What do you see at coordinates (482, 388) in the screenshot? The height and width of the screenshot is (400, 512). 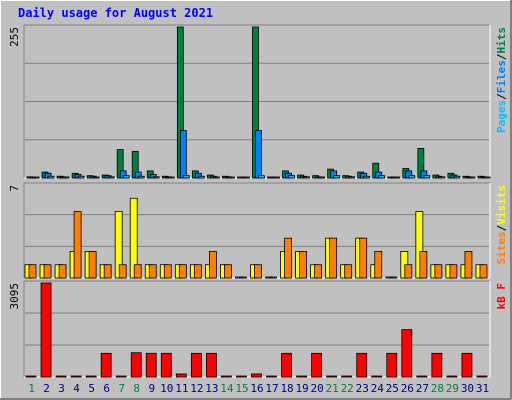 I see `x-tick-label: 31` at bounding box center [482, 388].